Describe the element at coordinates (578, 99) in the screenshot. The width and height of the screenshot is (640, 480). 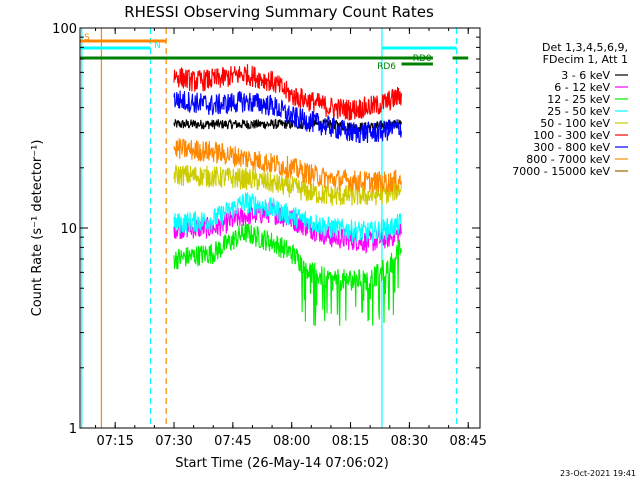
I see `legend-label-2: 12 - 25 keV` at that location.